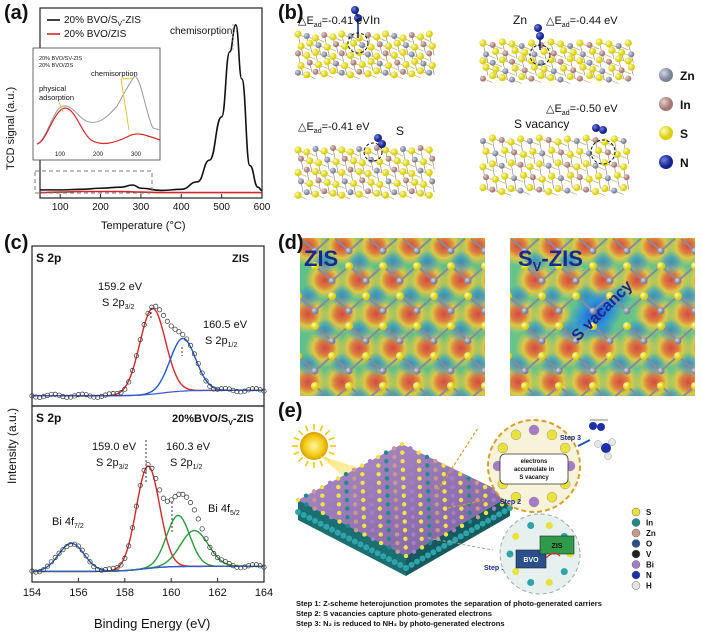 The image size is (702, 637). I want to click on charge-density-maps: ZIS SV-ZIS S vacancy, so click(497, 317).